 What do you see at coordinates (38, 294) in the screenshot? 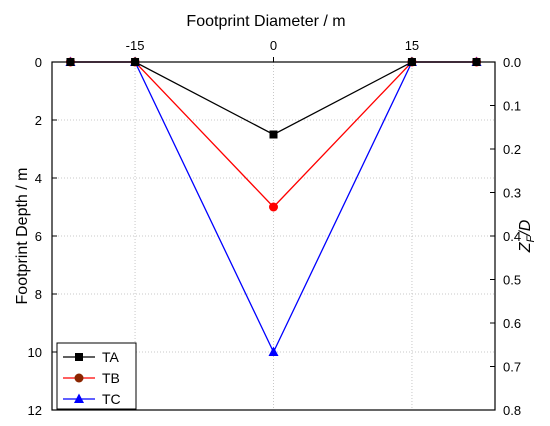
I see `y-tick-label: 8` at bounding box center [38, 294].